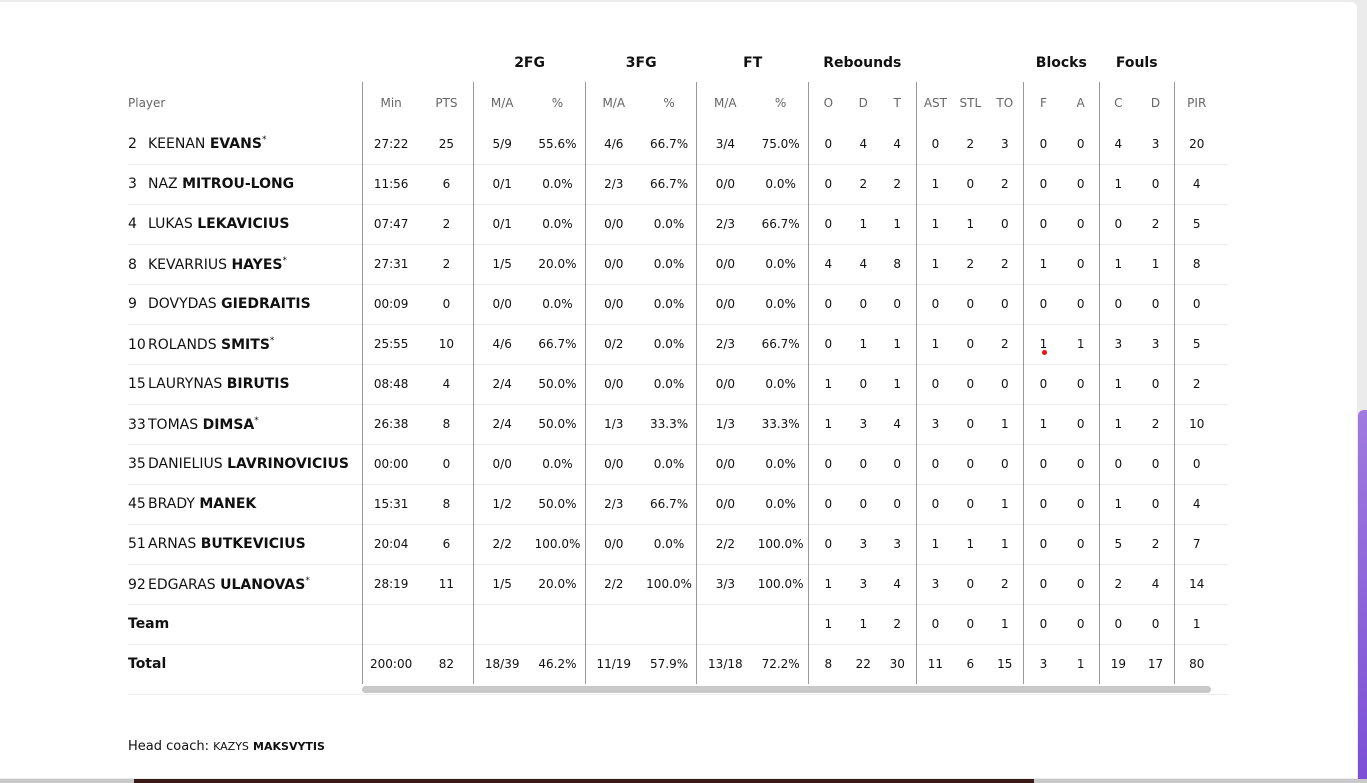  Describe the element at coordinates (1061, 63) in the screenshot. I see `group-blocks: Blocks` at that location.